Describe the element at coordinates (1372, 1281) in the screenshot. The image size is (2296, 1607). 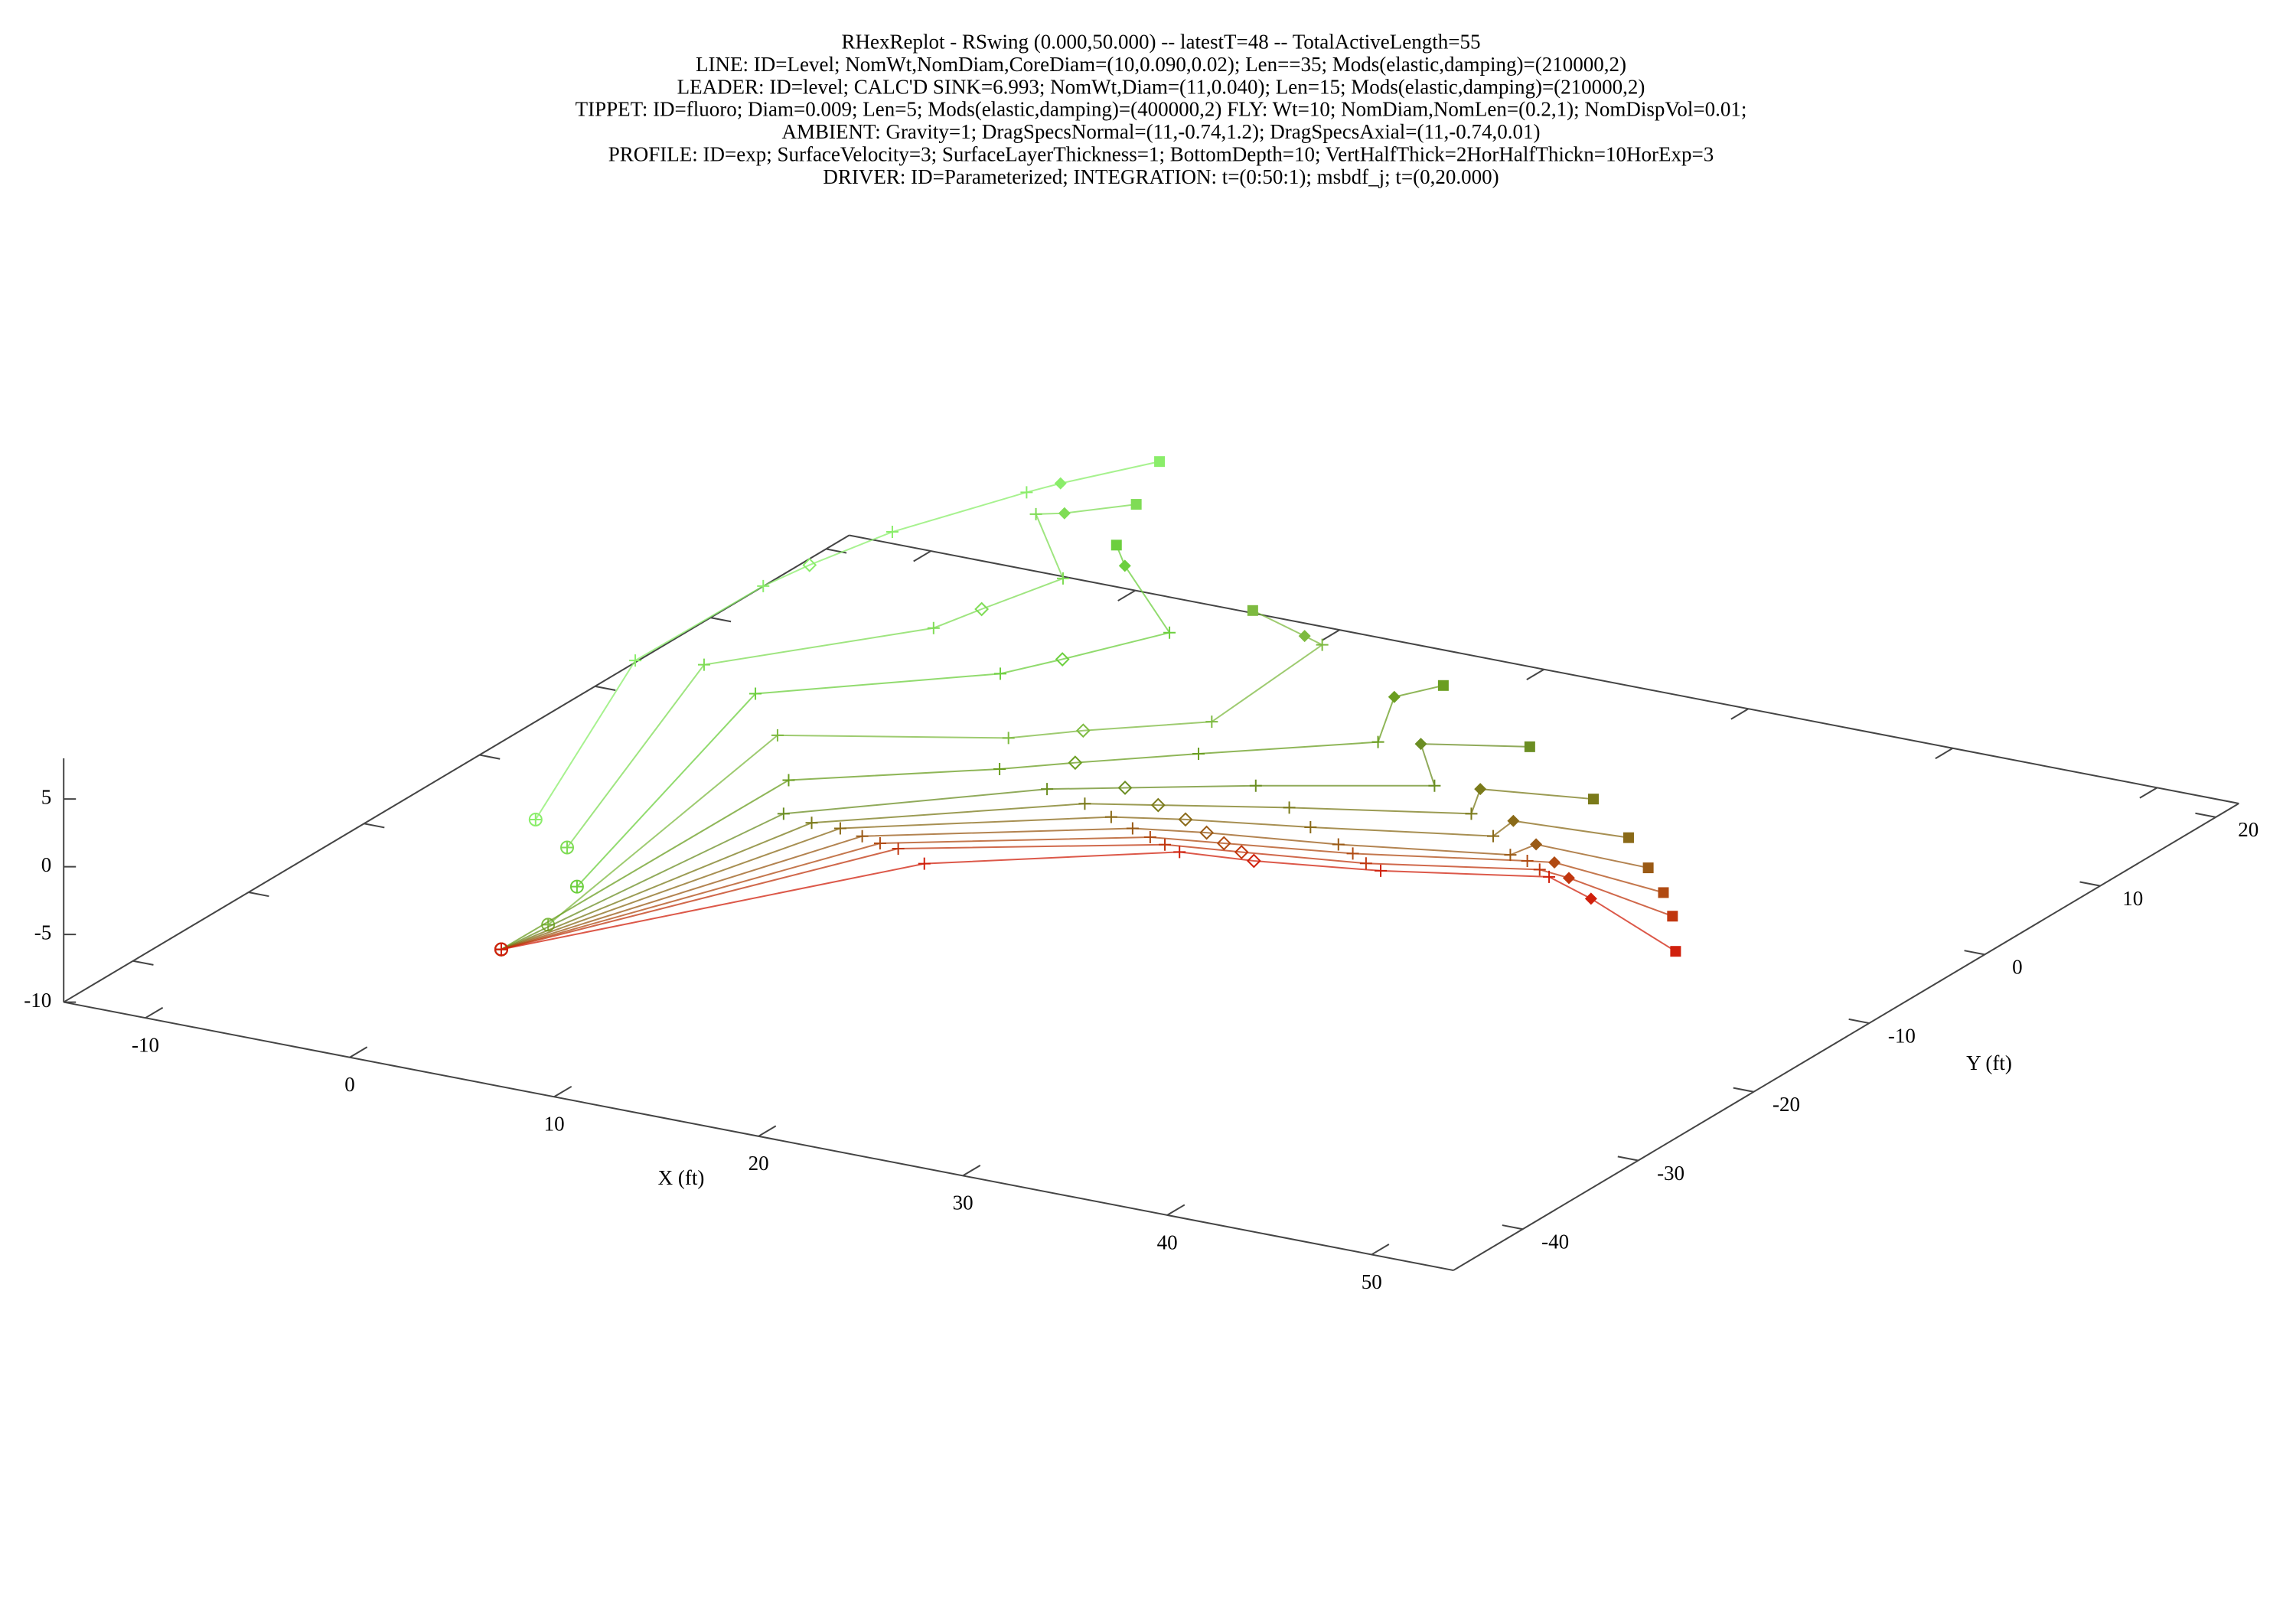
I see `x-tick-label: 50` at that location.